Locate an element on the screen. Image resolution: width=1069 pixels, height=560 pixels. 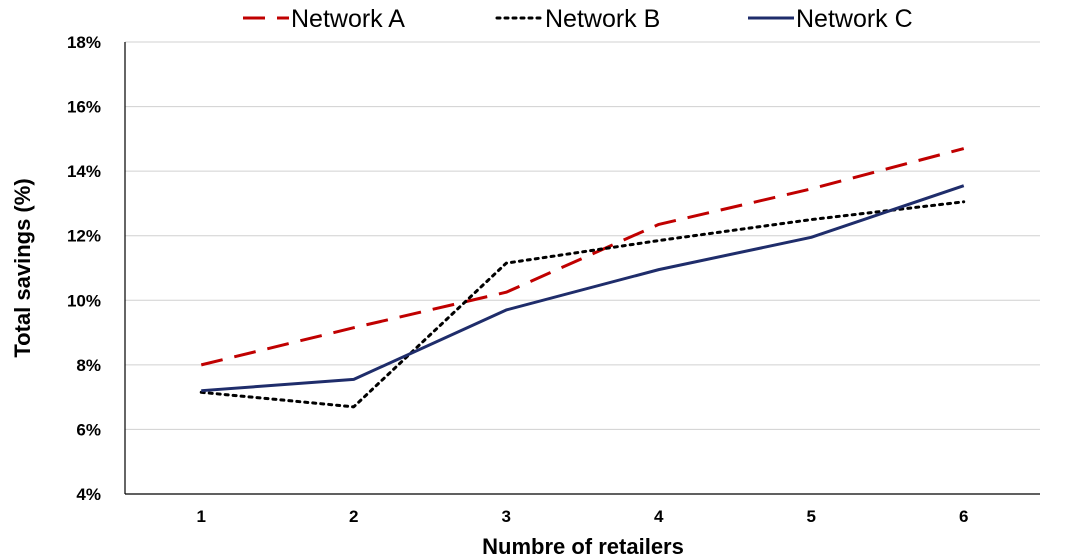
y-tick-label: 8% is located at coordinates (88, 365).